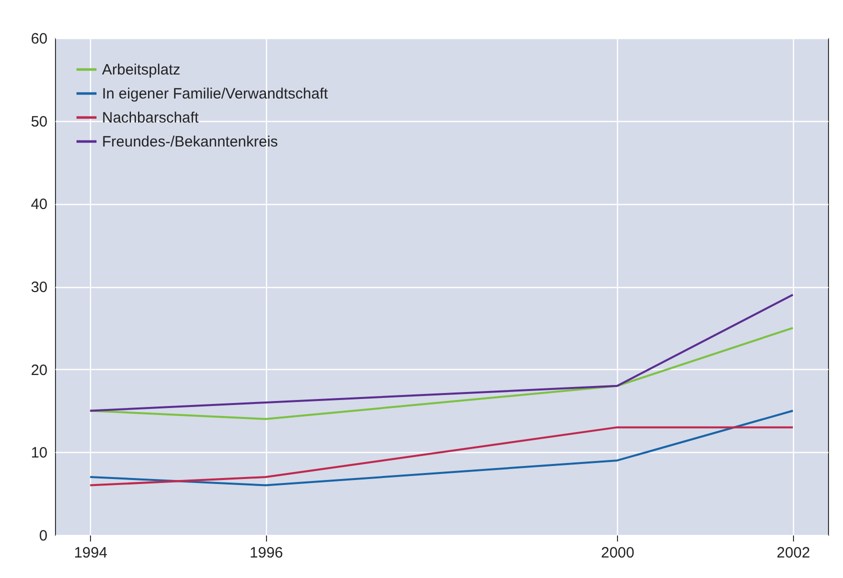 Image resolution: width=843 pixels, height=578 pixels. What do you see at coordinates (267, 553) in the screenshot?
I see `x-tick-label: 1996` at bounding box center [267, 553].